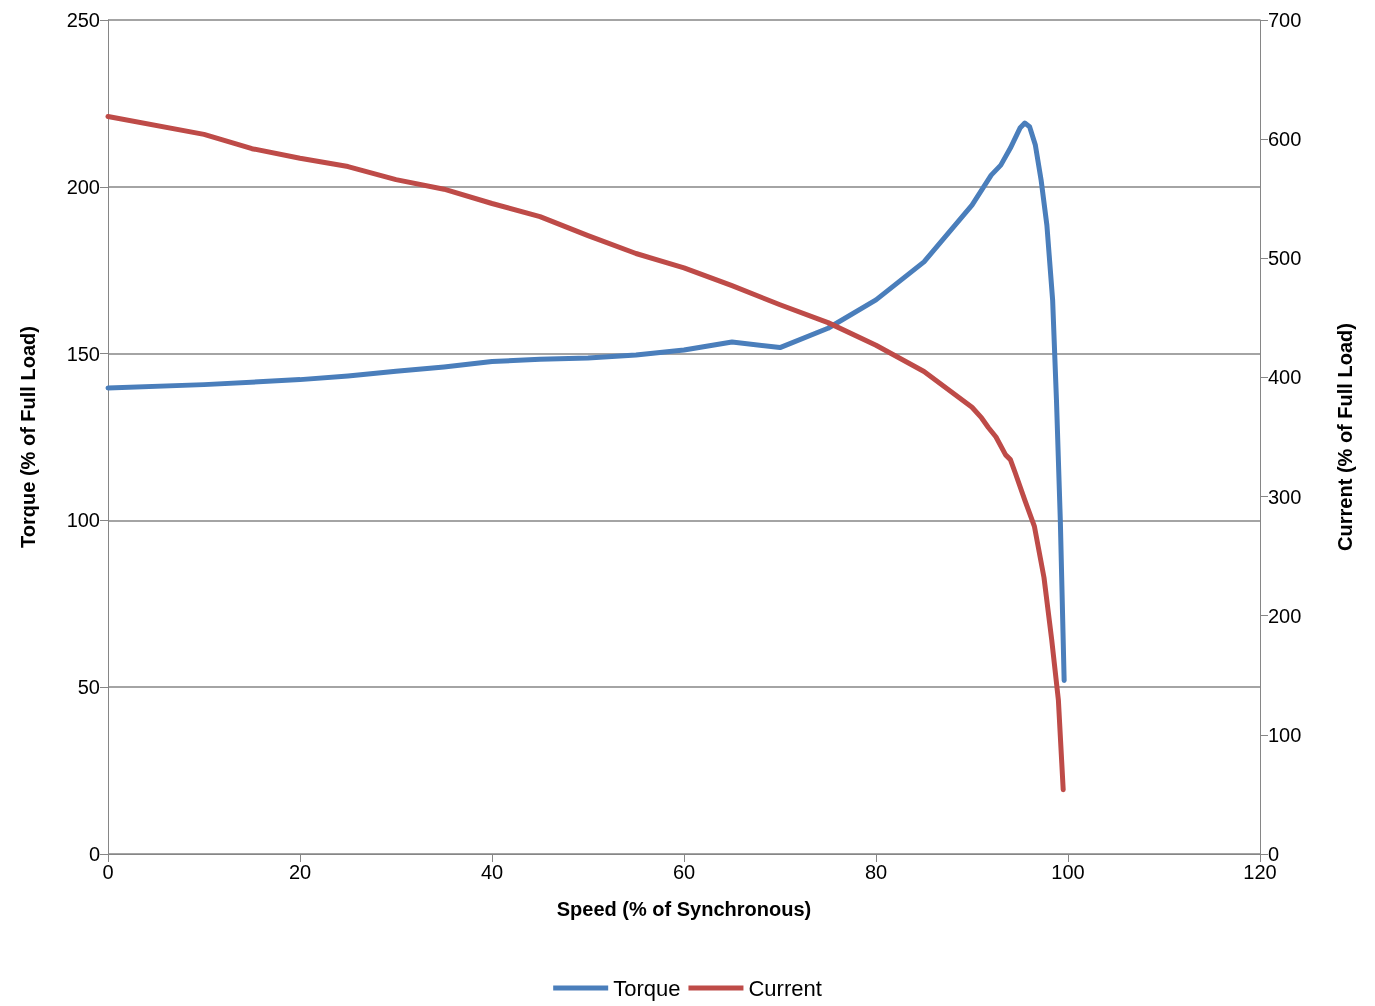 The height and width of the screenshot is (1006, 1375). What do you see at coordinates (492, 872) in the screenshot?
I see `x-tick-label: 40` at bounding box center [492, 872].